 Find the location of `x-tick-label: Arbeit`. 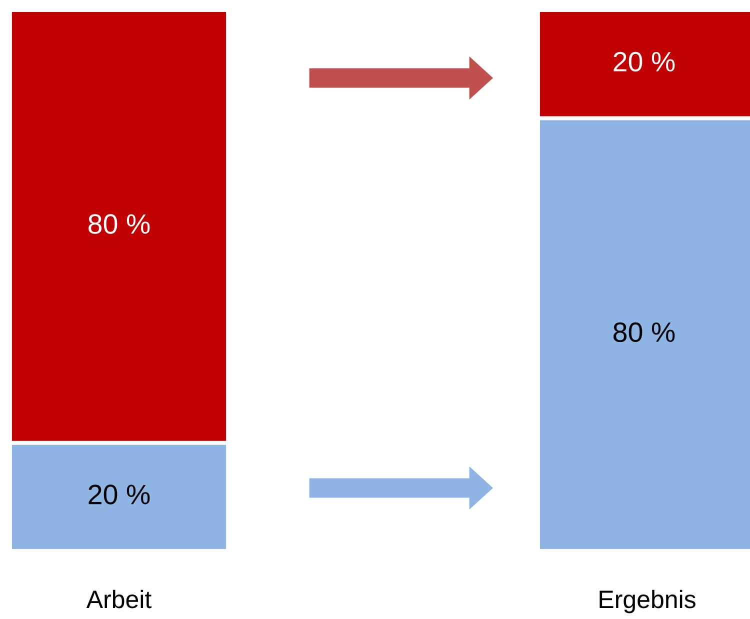

x-tick-label: Arbeit is located at coordinates (119, 599).